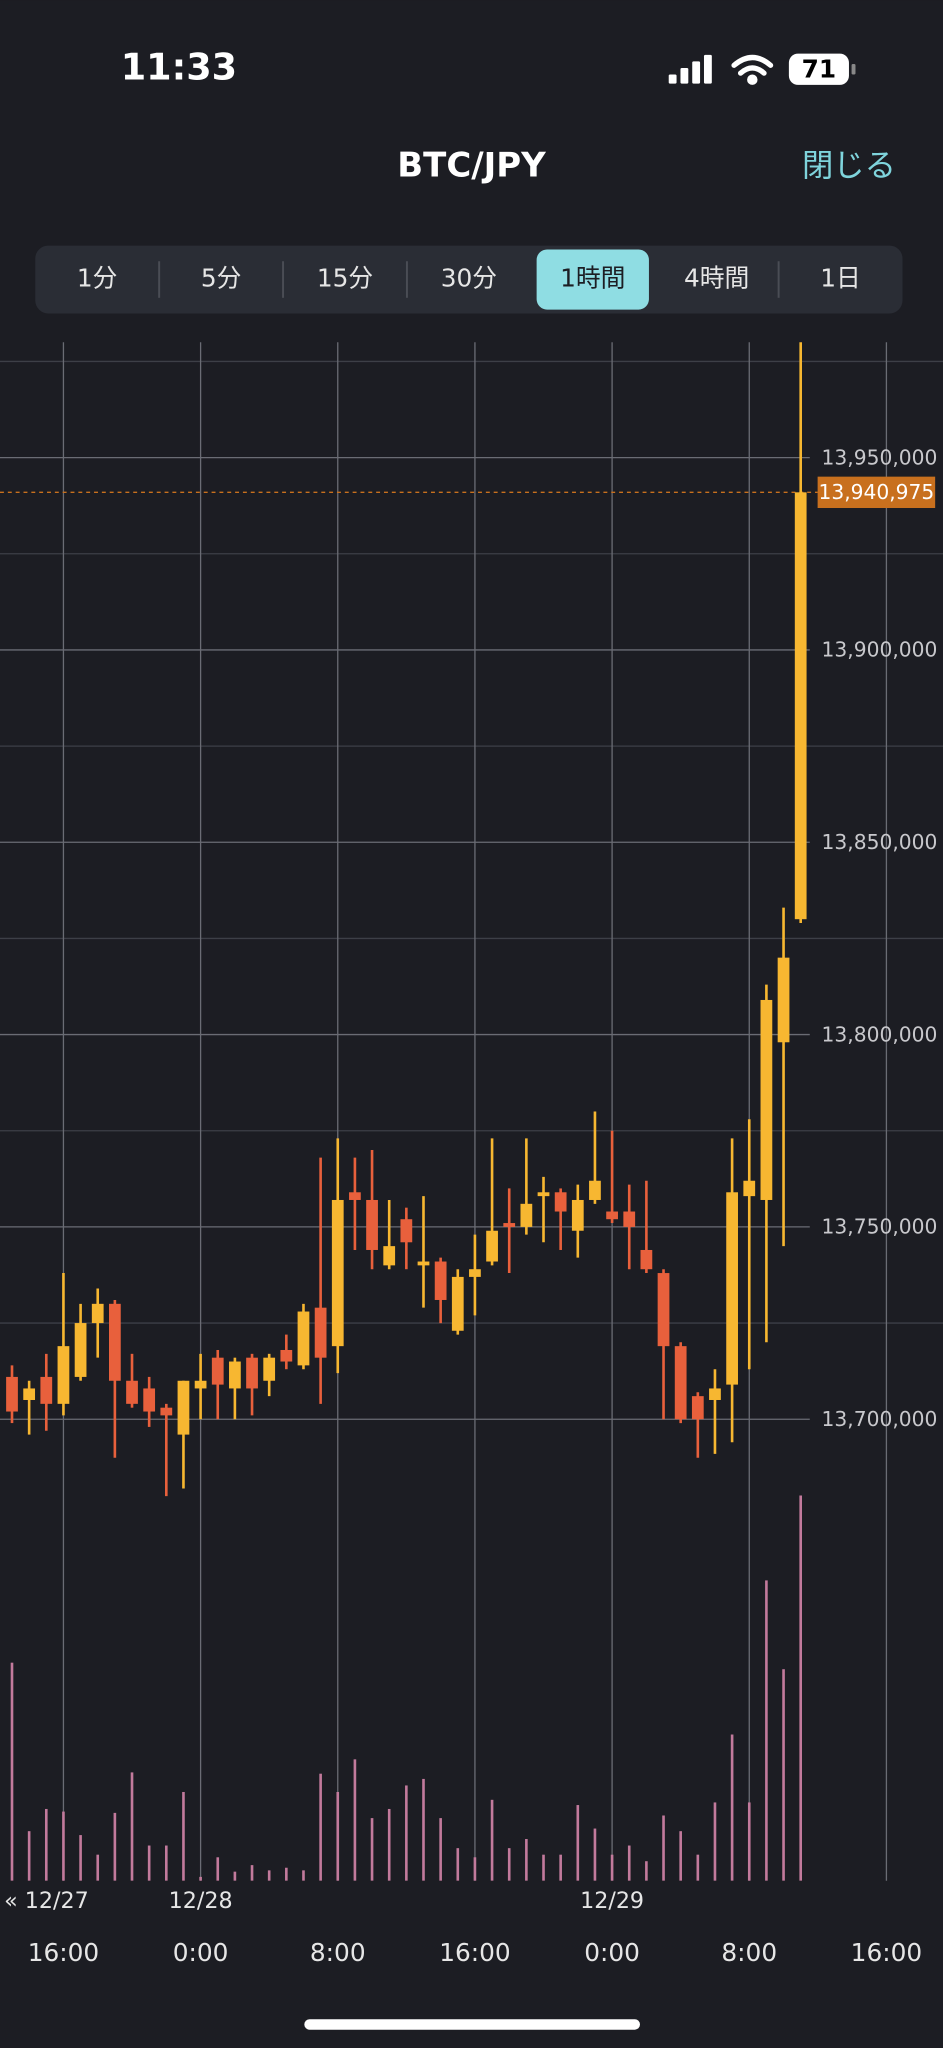 This screenshot has height=2048, width=943. I want to click on battery-icon, so click(818, 69).